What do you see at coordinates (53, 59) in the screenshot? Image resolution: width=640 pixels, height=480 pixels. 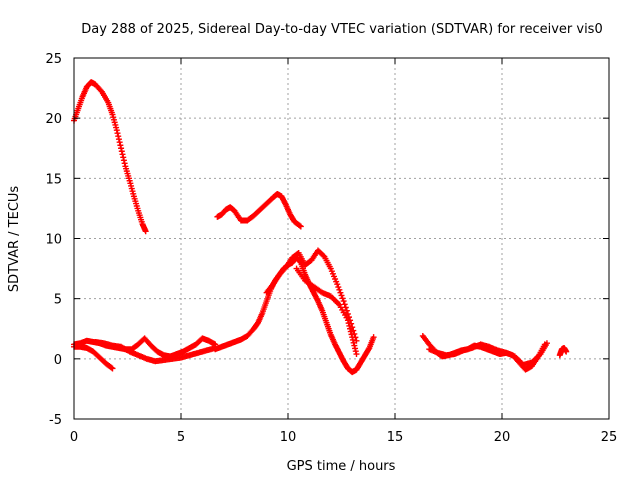 I see `y-tick-label: 25` at bounding box center [53, 59].